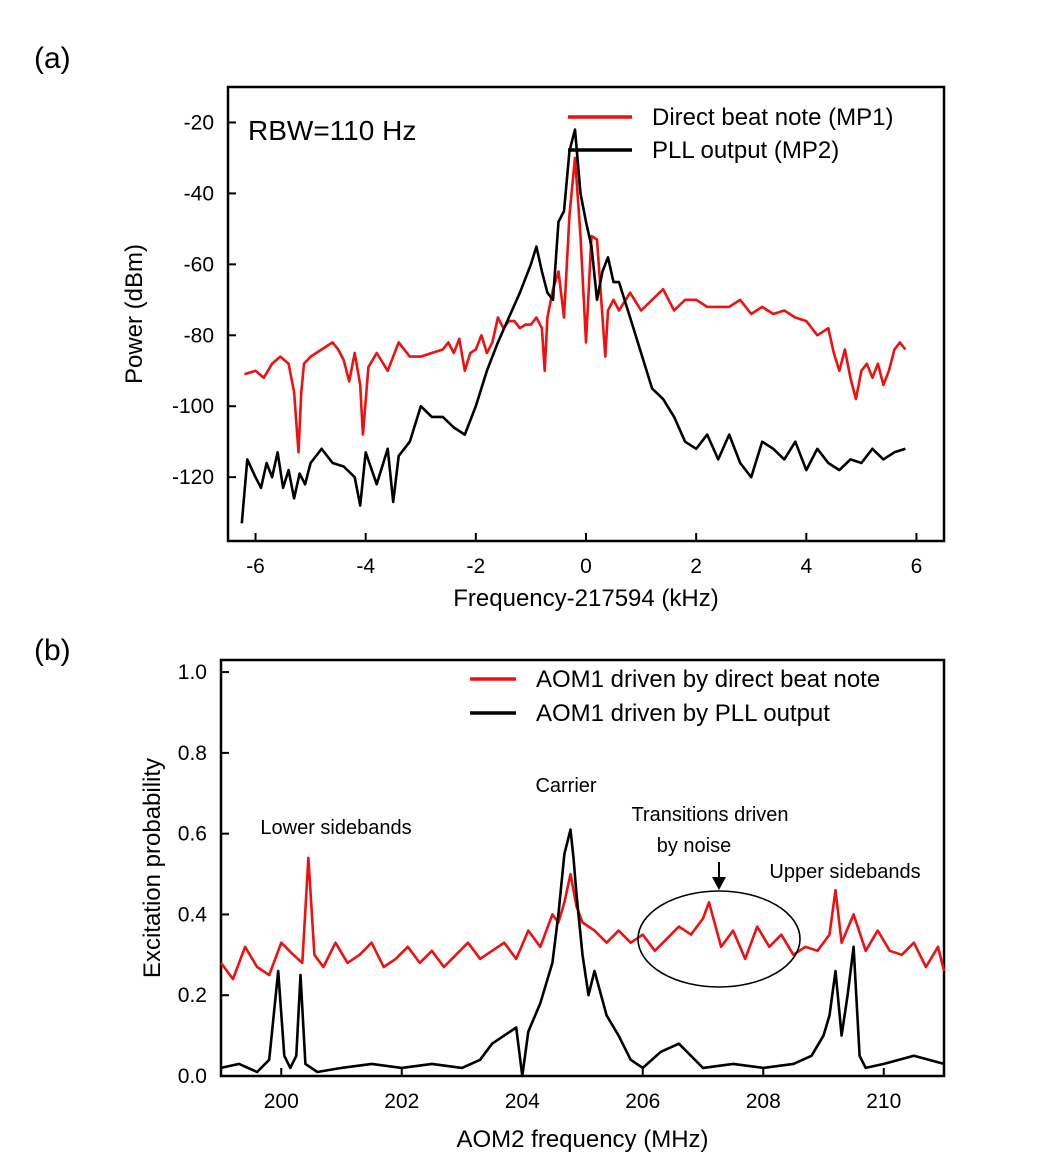 Image resolution: width=1053 pixels, height=1168 pixels. What do you see at coordinates (134, 314) in the screenshot?
I see `y-axis-label: Power (dBm)` at bounding box center [134, 314].